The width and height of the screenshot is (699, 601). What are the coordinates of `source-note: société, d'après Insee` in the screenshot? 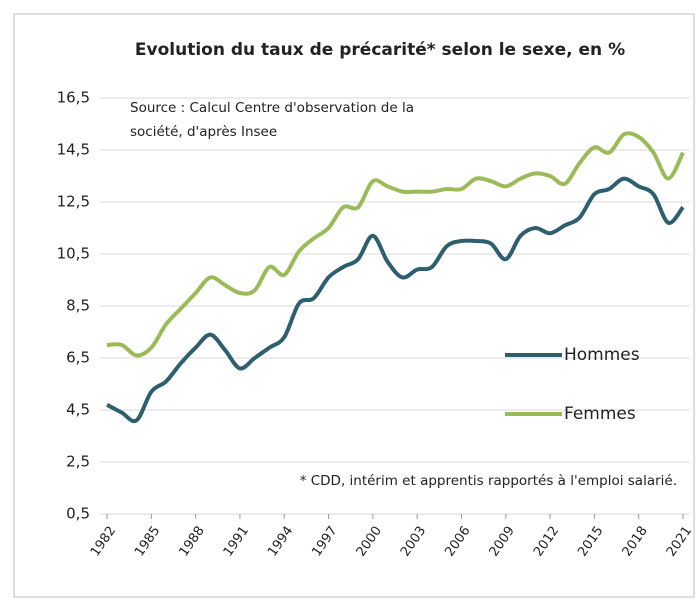 It's located at (203, 132).